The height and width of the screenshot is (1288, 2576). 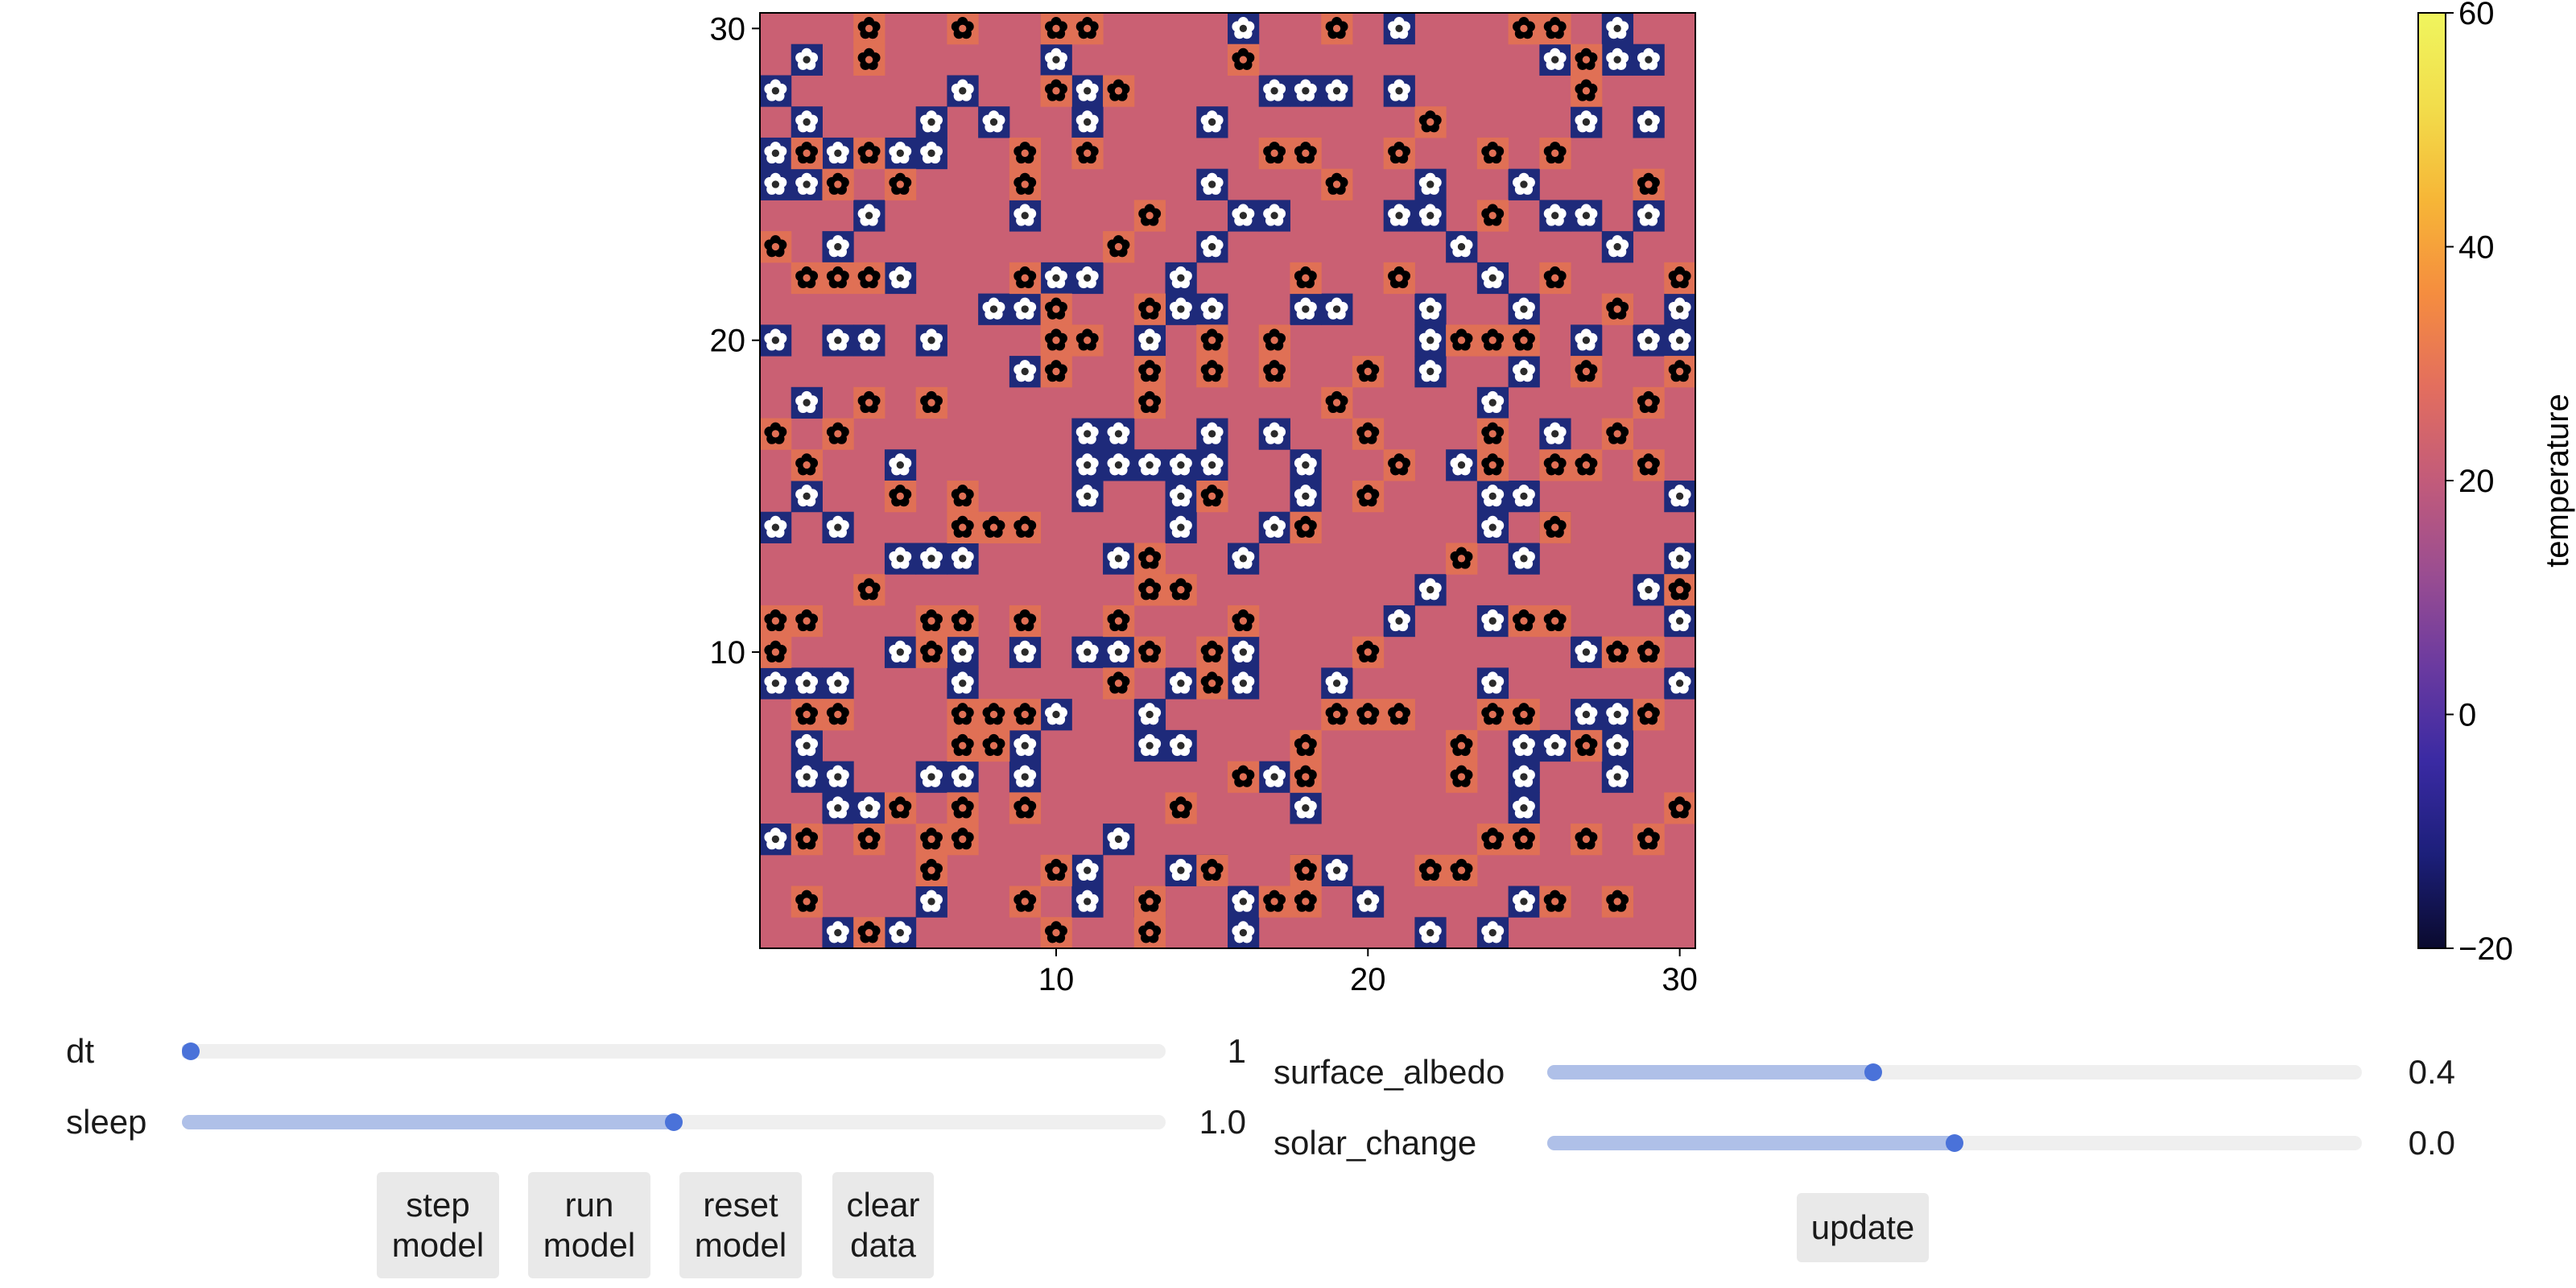 I want to click on solar-change-slider-handle, so click(x=1954, y=1143).